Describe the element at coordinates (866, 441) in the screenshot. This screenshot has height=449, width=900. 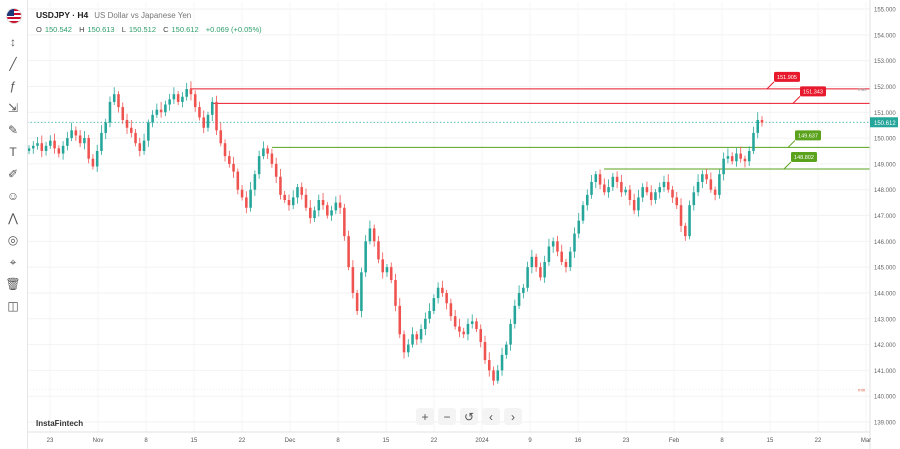
I see `time-tick-label: Mar` at that location.